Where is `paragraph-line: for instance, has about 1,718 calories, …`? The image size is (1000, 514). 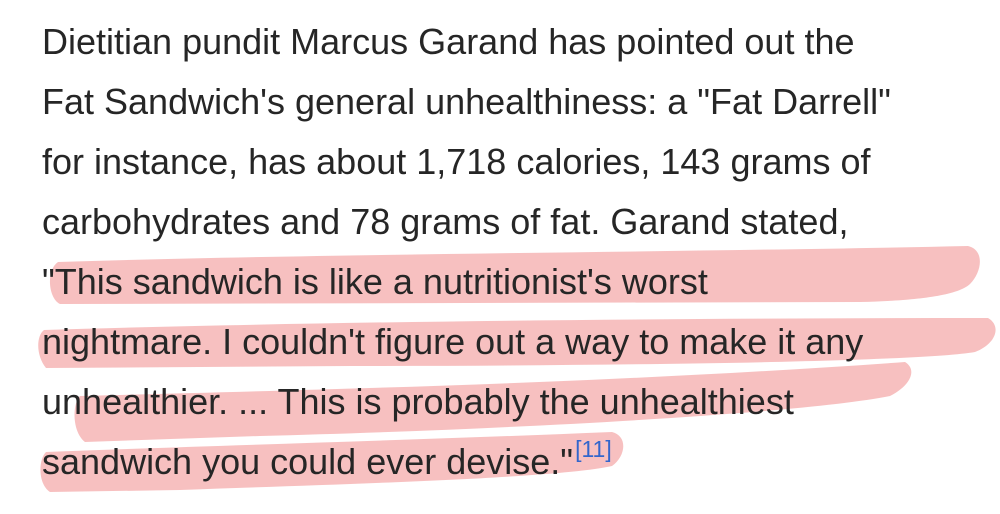 paragraph-line: for instance, has about 1,718 calories, … is located at coordinates (456, 161).